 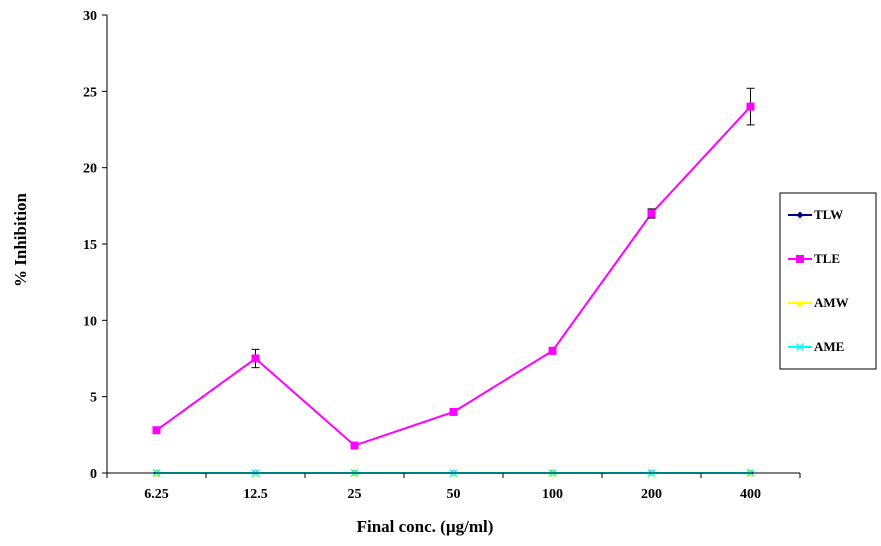 I want to click on x-tick-label: 50, so click(x=454, y=494).